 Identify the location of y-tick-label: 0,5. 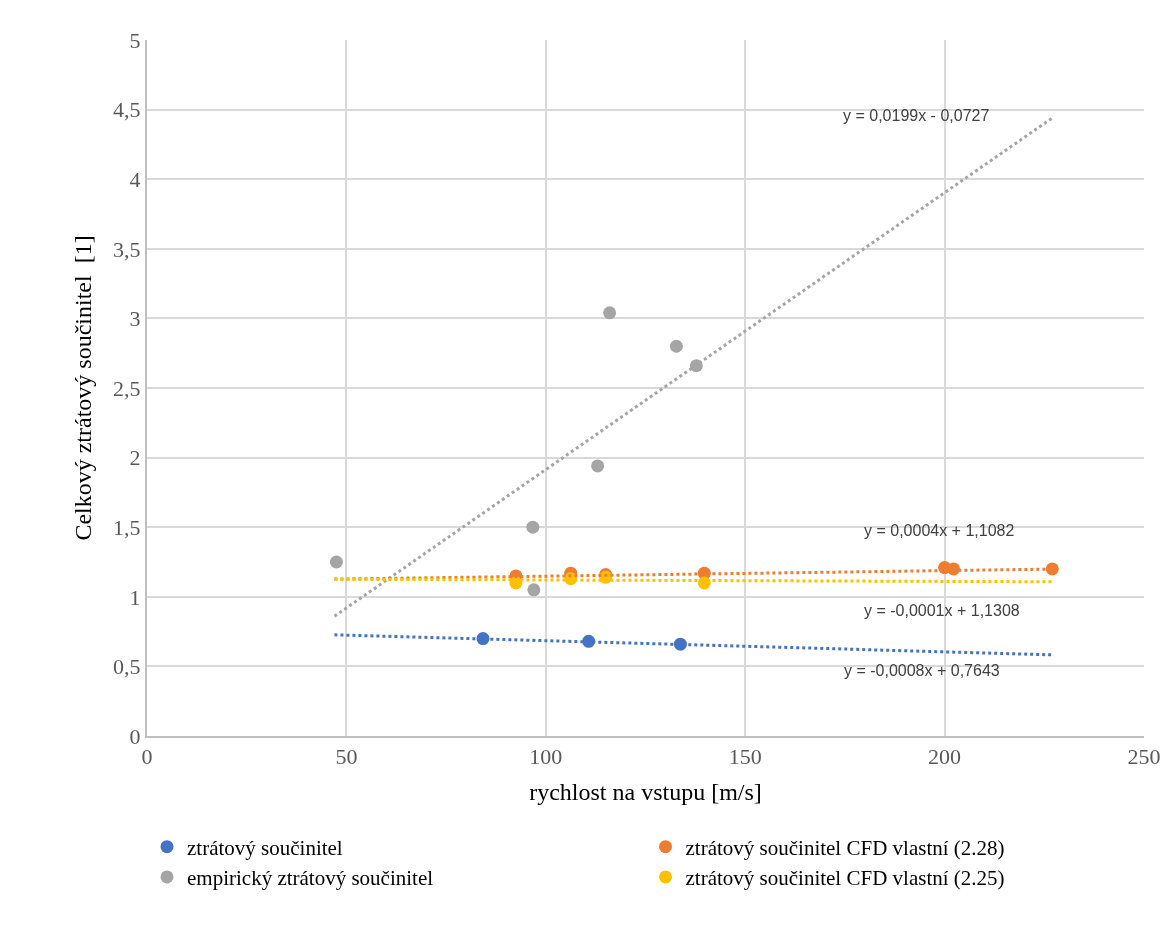
(127, 667).